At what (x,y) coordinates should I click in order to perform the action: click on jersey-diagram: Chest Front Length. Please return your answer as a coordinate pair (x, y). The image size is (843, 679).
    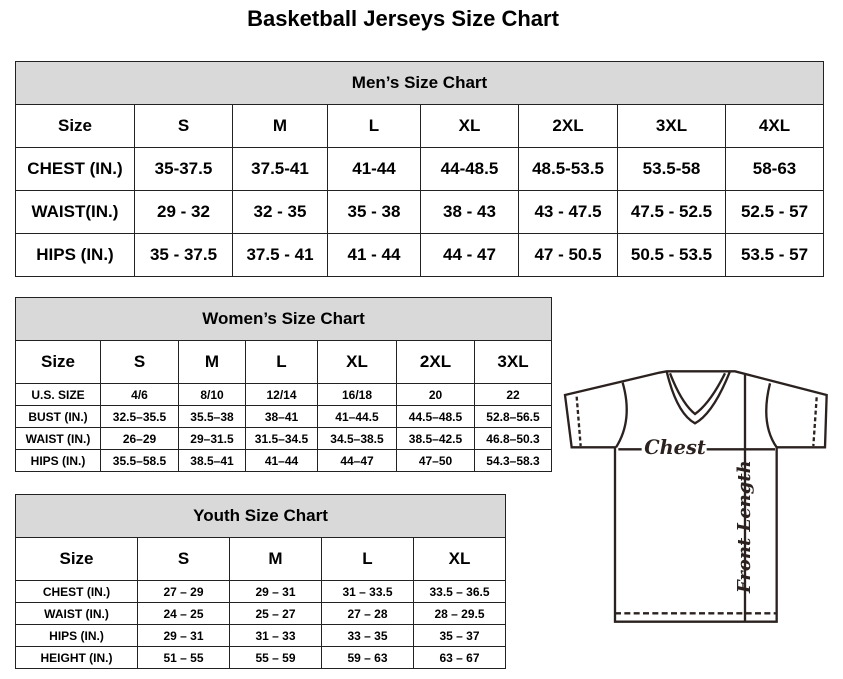
    Looking at the image, I should click on (695, 496).